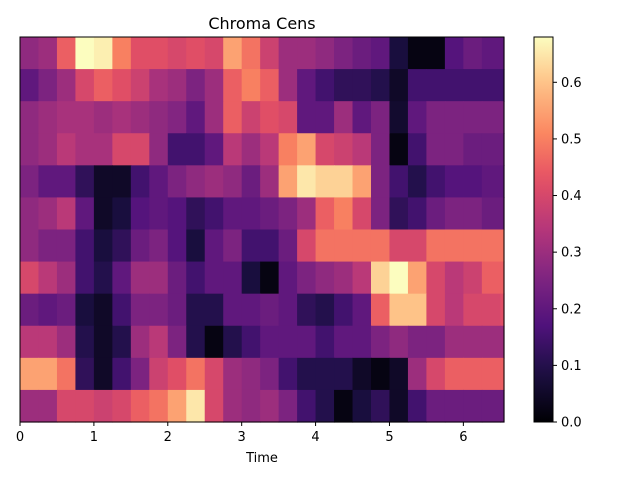 Image resolution: width=640 pixels, height=480 pixels. I want to click on colorbar-tick-label: 0.1, so click(571, 366).